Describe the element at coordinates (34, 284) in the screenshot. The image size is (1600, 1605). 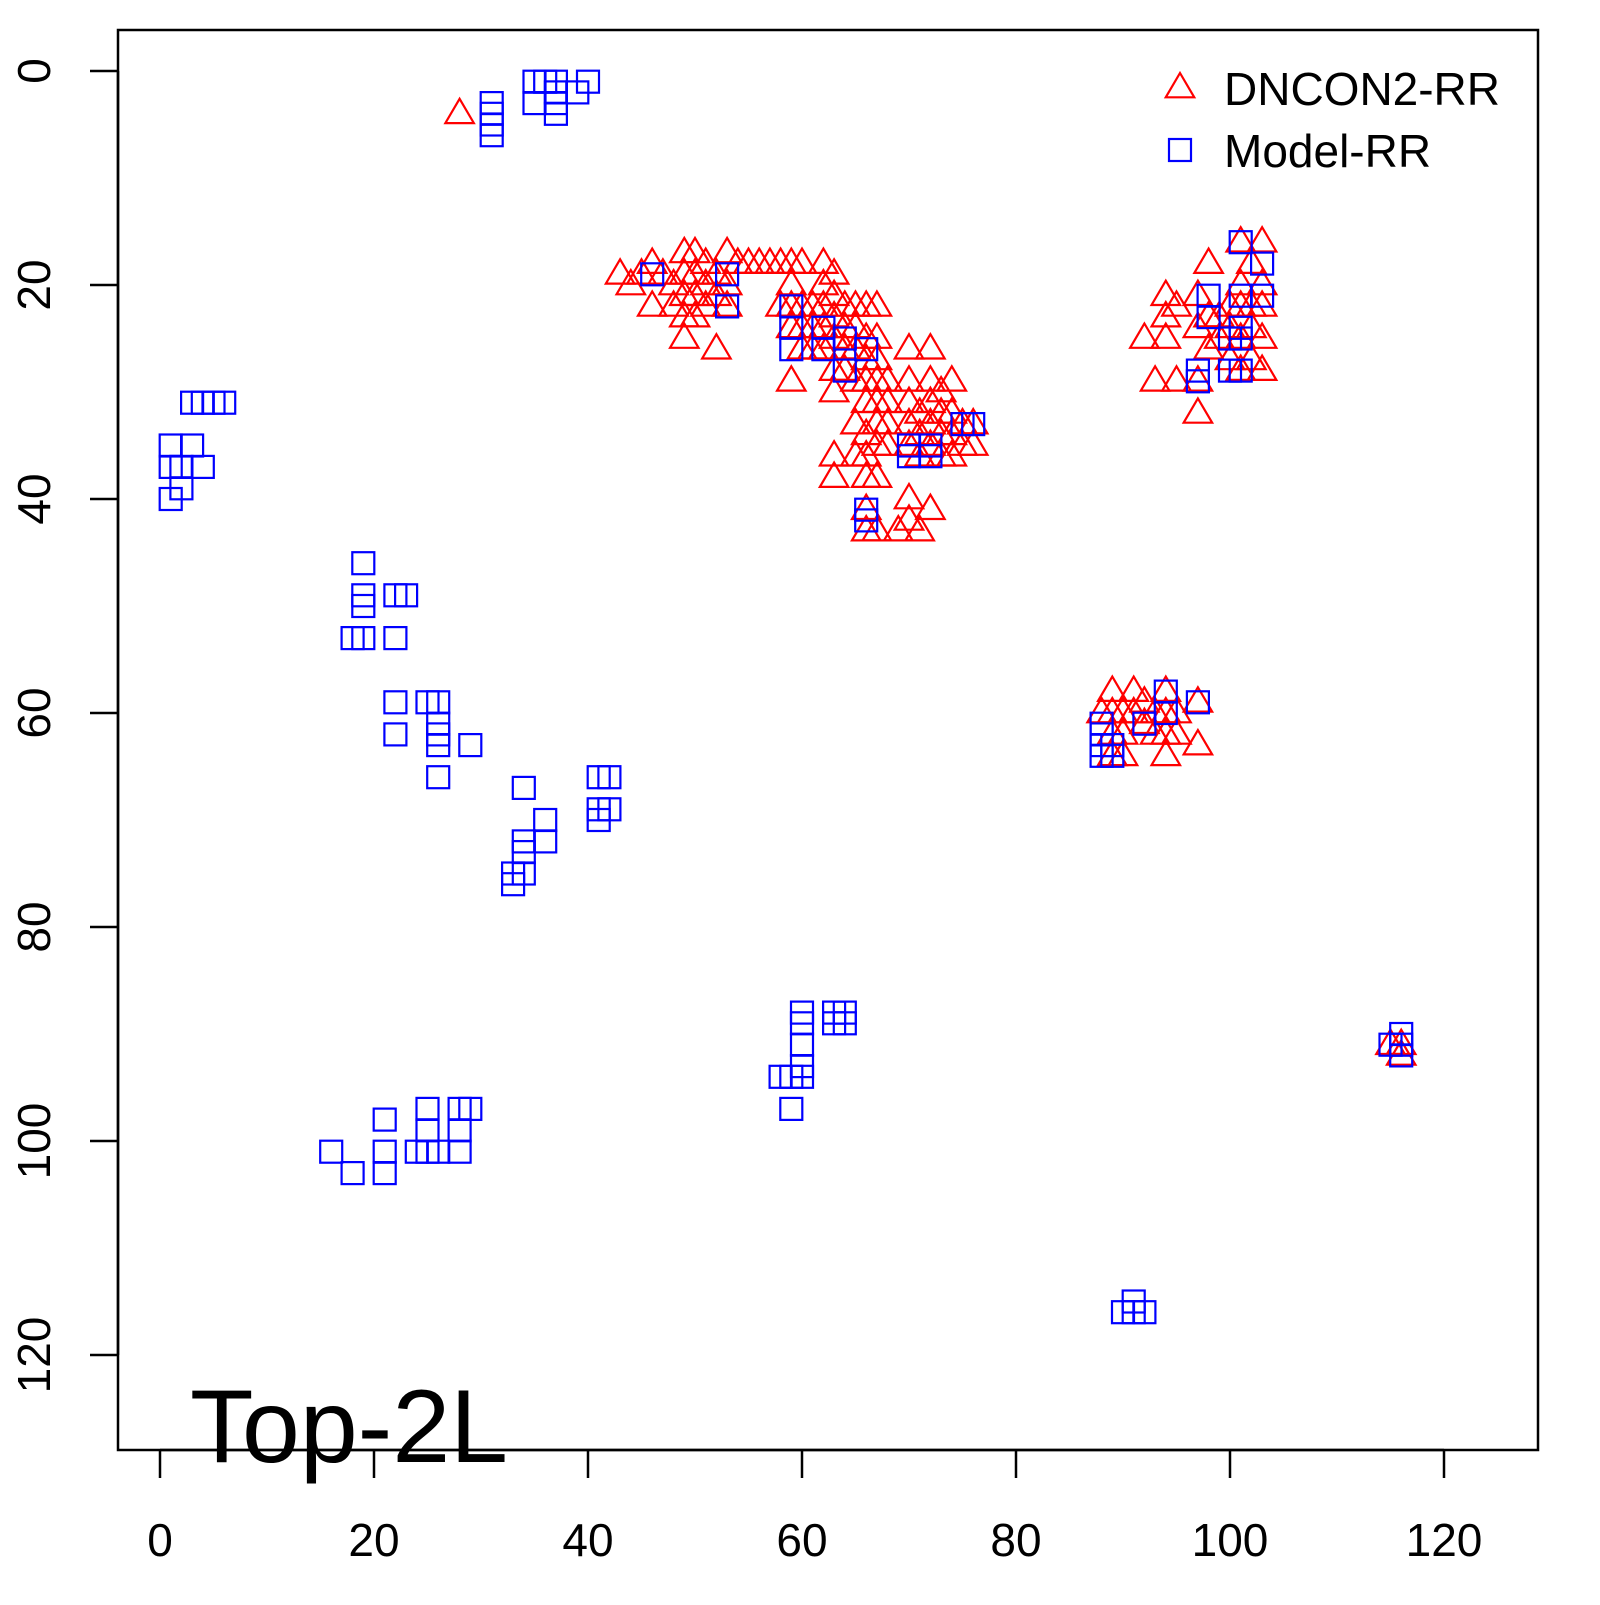
I see `y-tick-label: 20` at that location.